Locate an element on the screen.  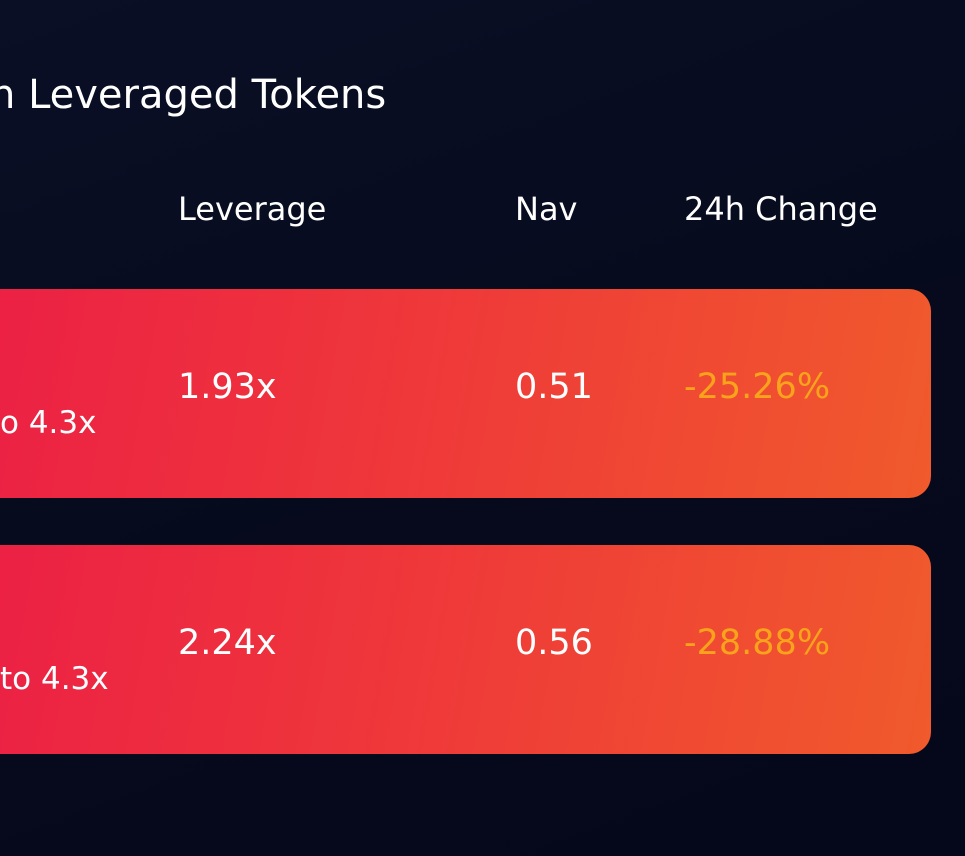
change-value: -28.88% is located at coordinates (757, 643).